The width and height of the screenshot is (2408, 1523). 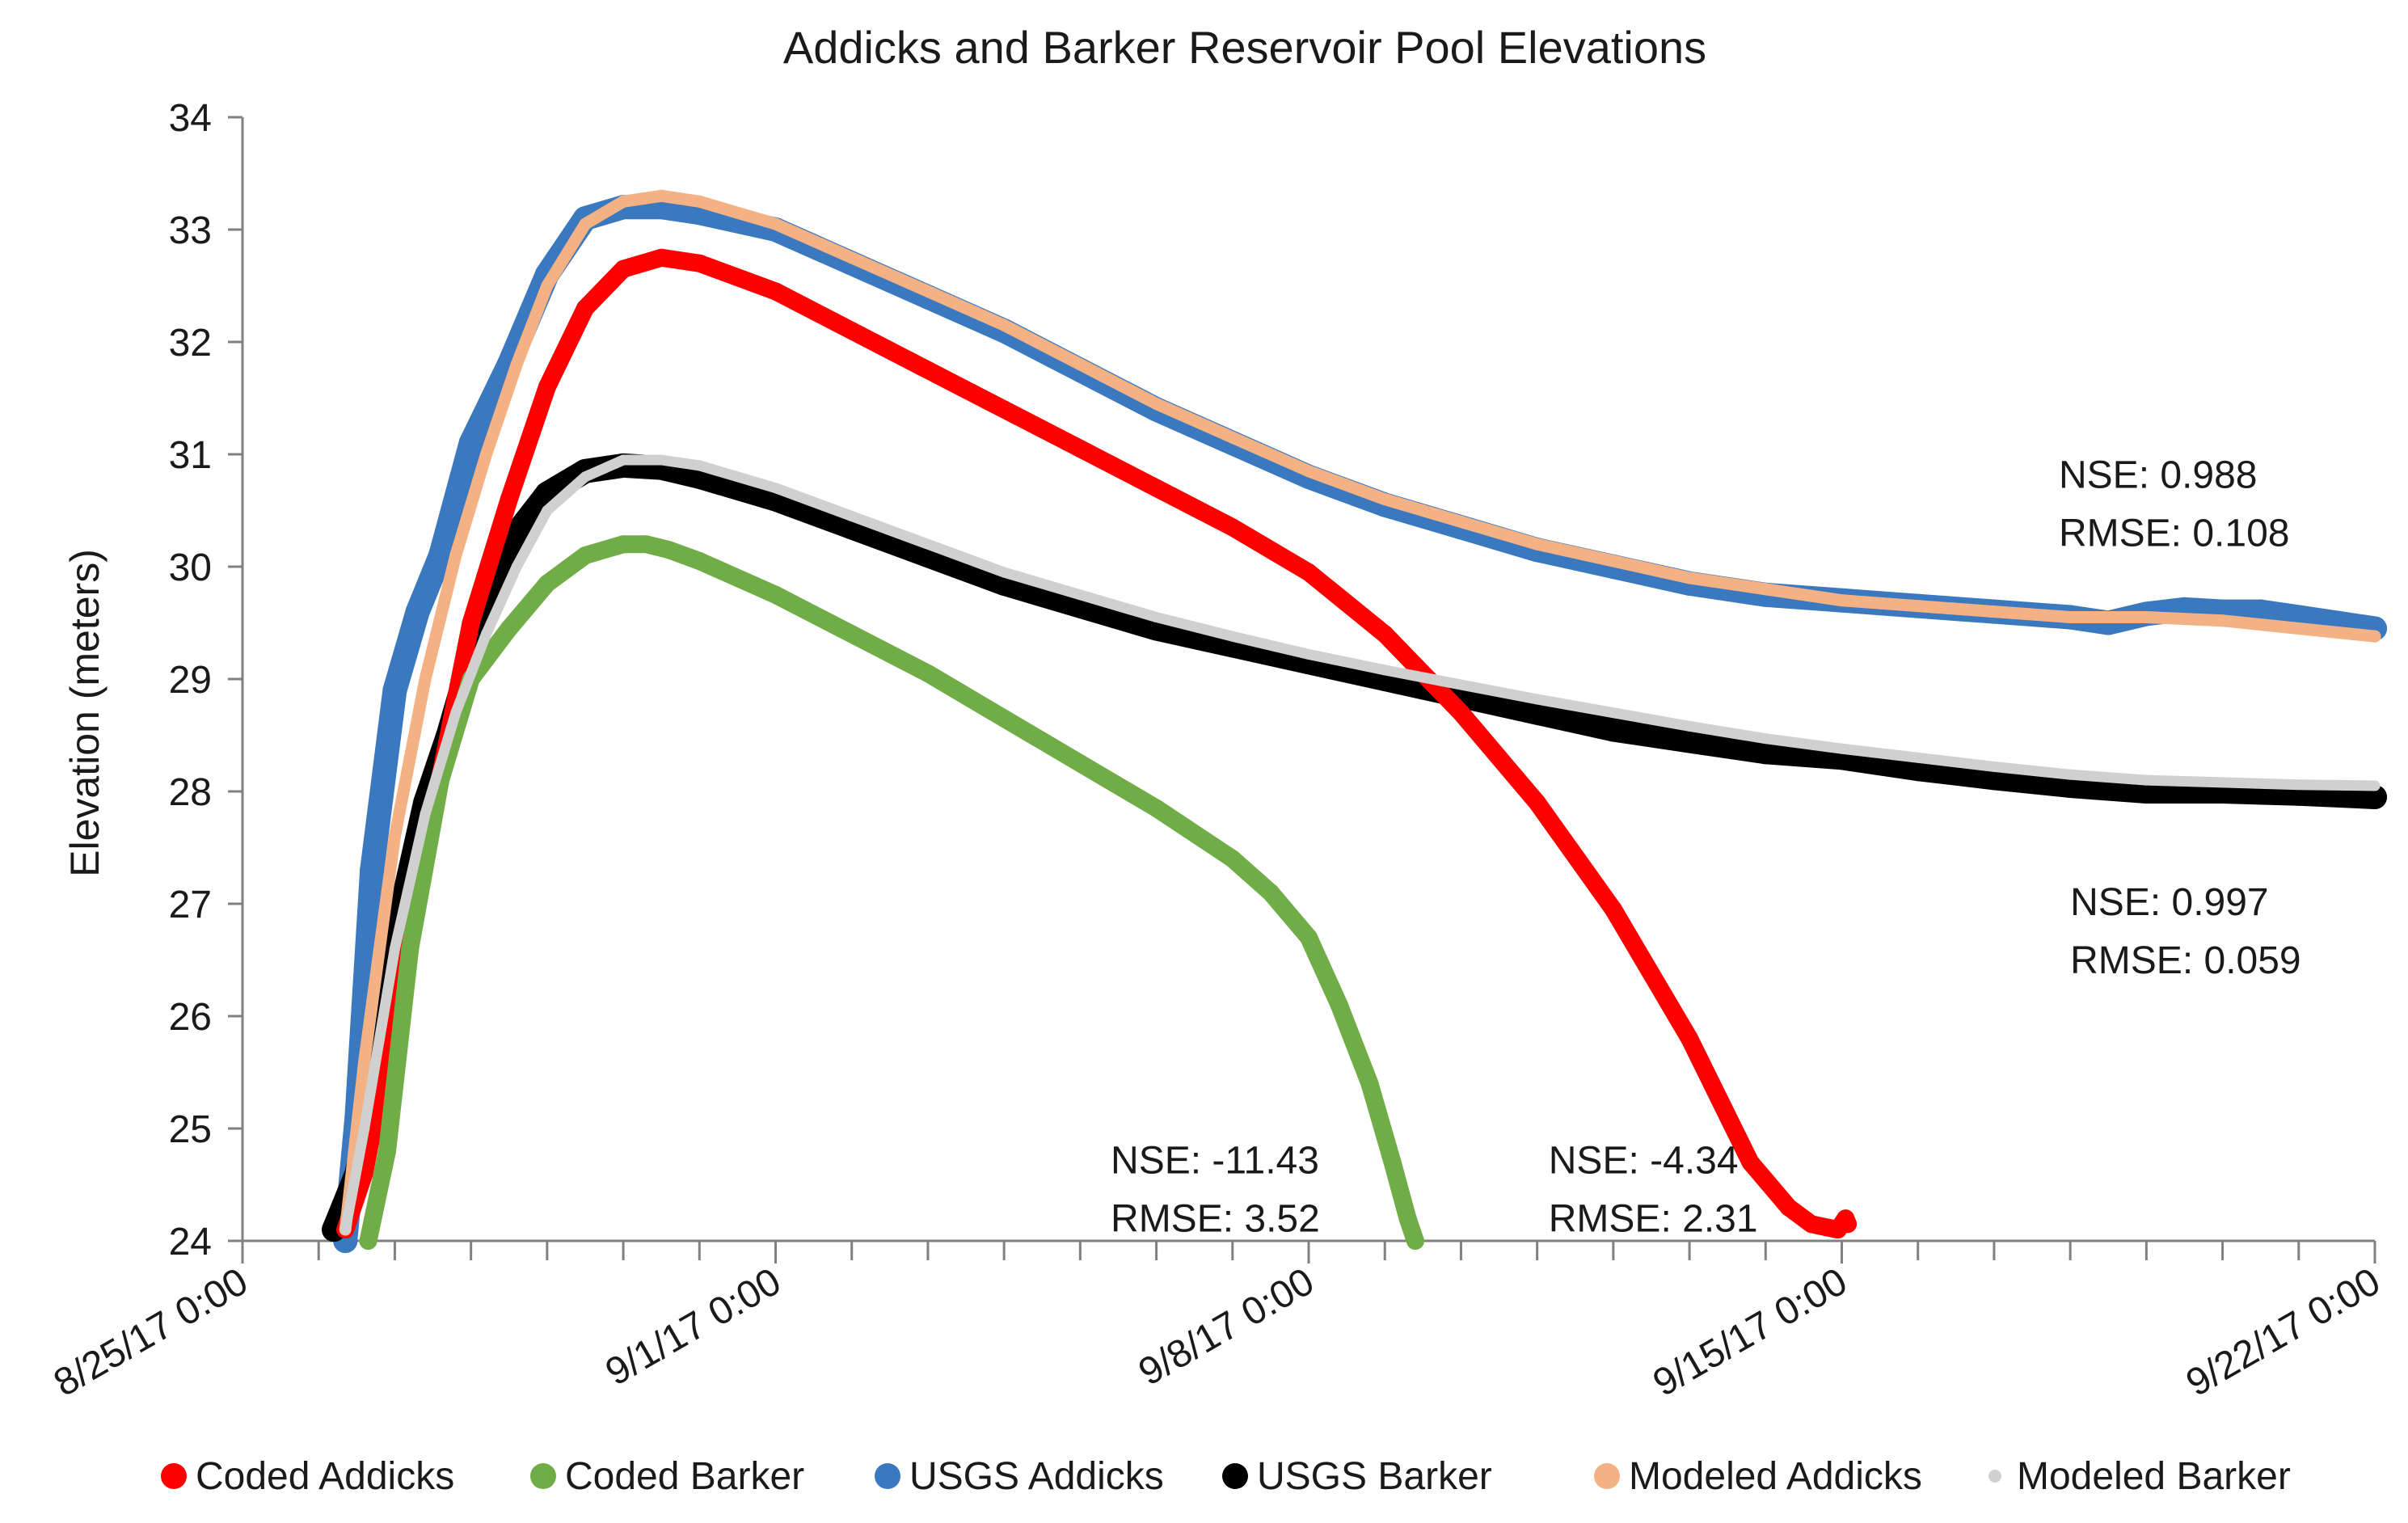 What do you see at coordinates (1227, 1327) in the screenshot?
I see `x-tick-label-2: 9/8/17 0:00` at bounding box center [1227, 1327].